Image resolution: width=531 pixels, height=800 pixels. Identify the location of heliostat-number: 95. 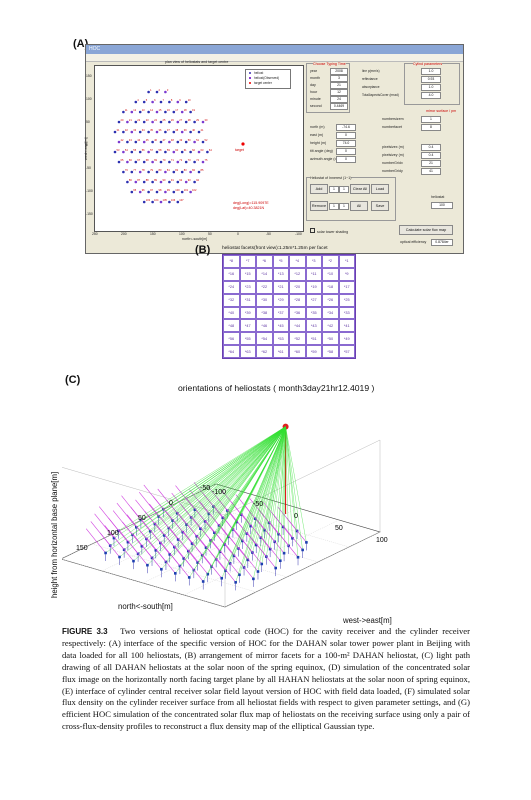
(134, 190).